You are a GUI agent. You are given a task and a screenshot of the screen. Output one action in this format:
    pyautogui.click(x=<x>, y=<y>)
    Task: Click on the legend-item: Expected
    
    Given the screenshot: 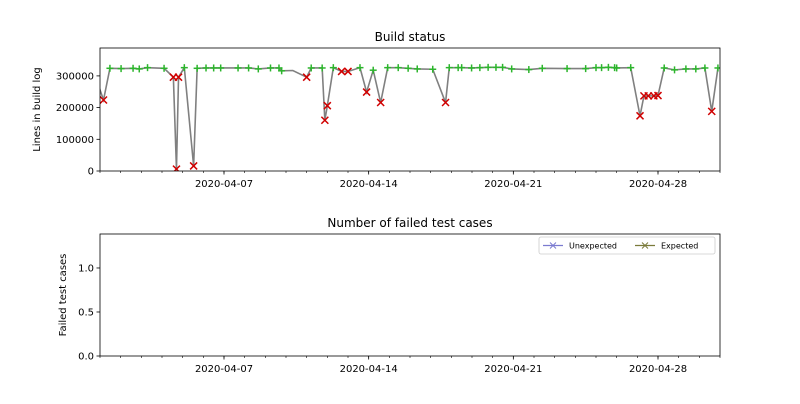 What is the action you would take?
    pyautogui.click(x=666, y=246)
    